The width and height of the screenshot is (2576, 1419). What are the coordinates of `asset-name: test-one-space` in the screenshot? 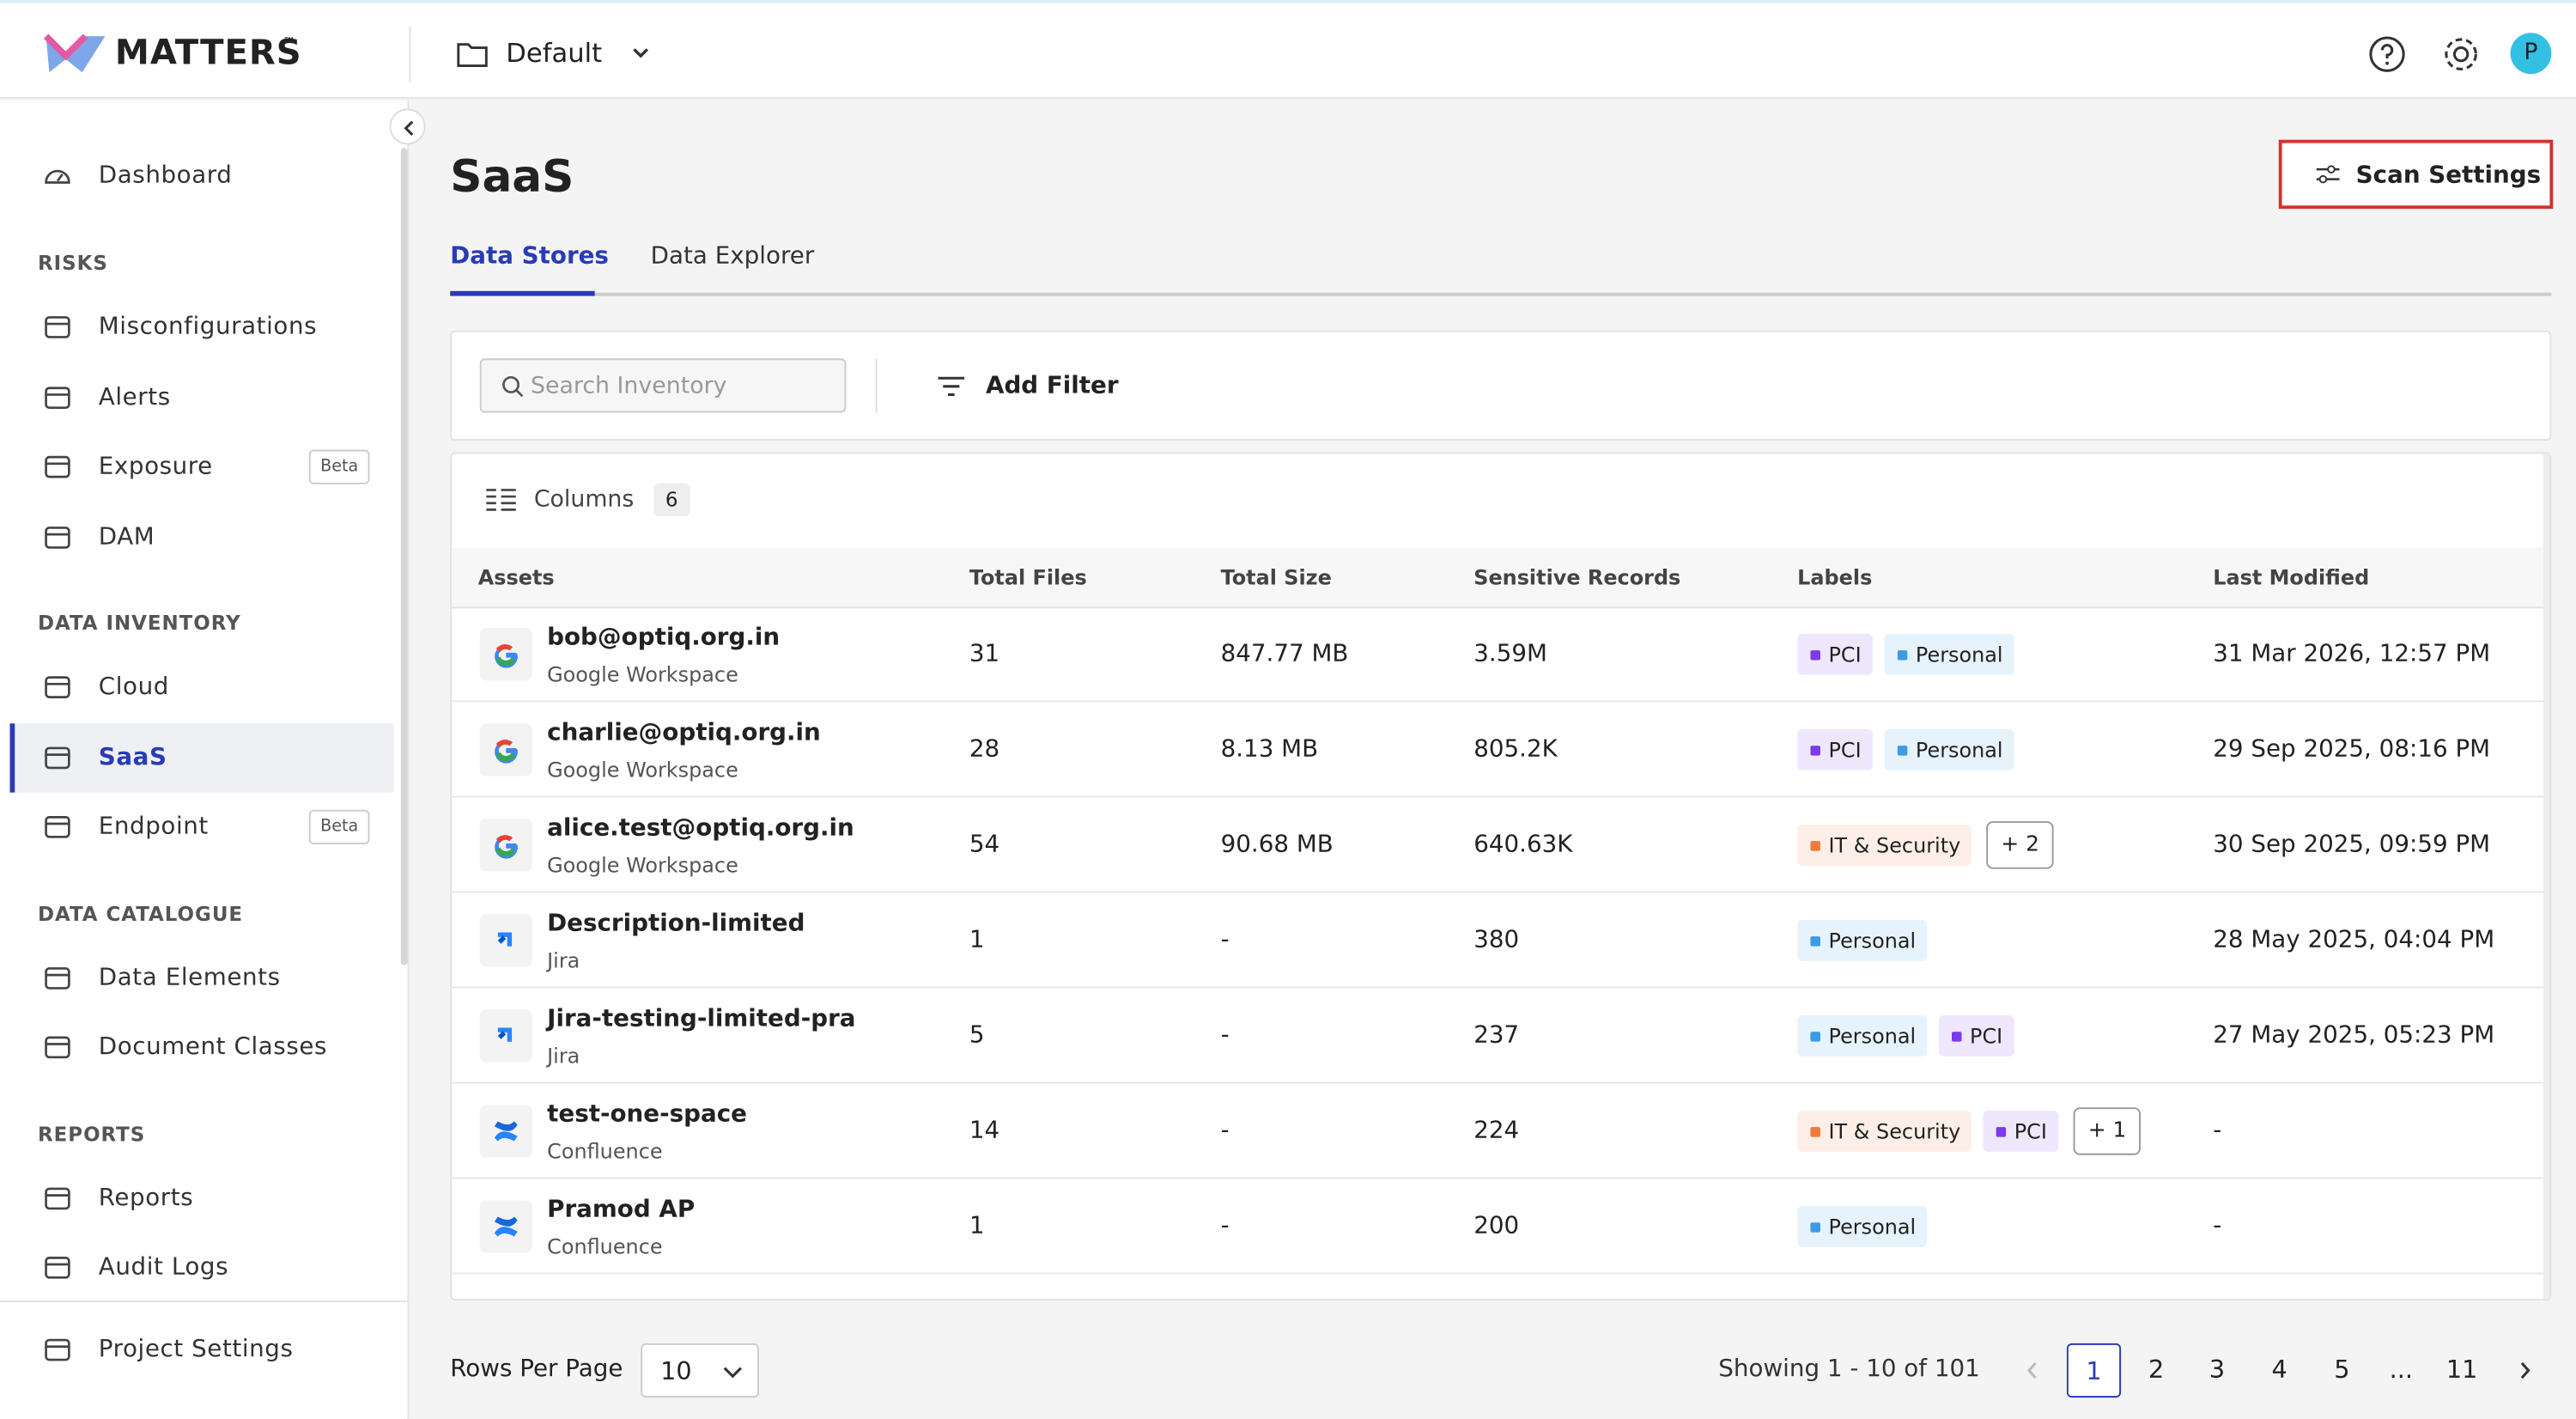 It's located at (647, 1115).